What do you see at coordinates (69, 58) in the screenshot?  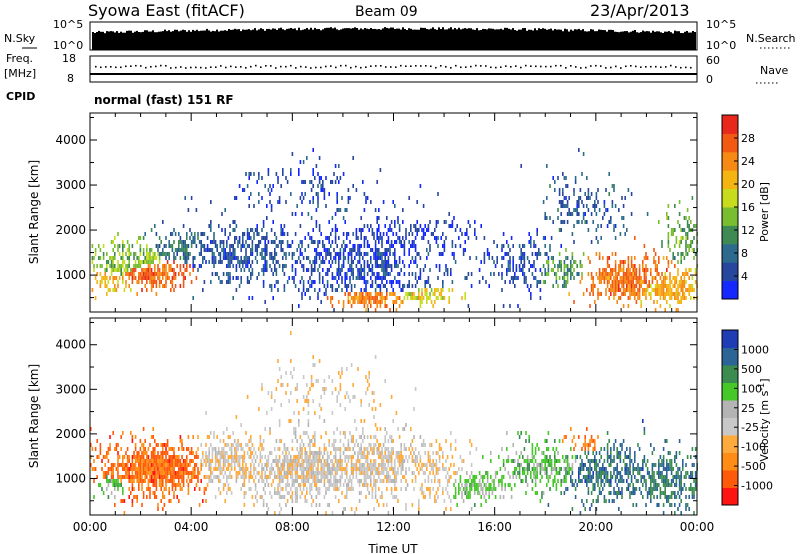 I see `freq-left-tick-top: 18` at bounding box center [69, 58].